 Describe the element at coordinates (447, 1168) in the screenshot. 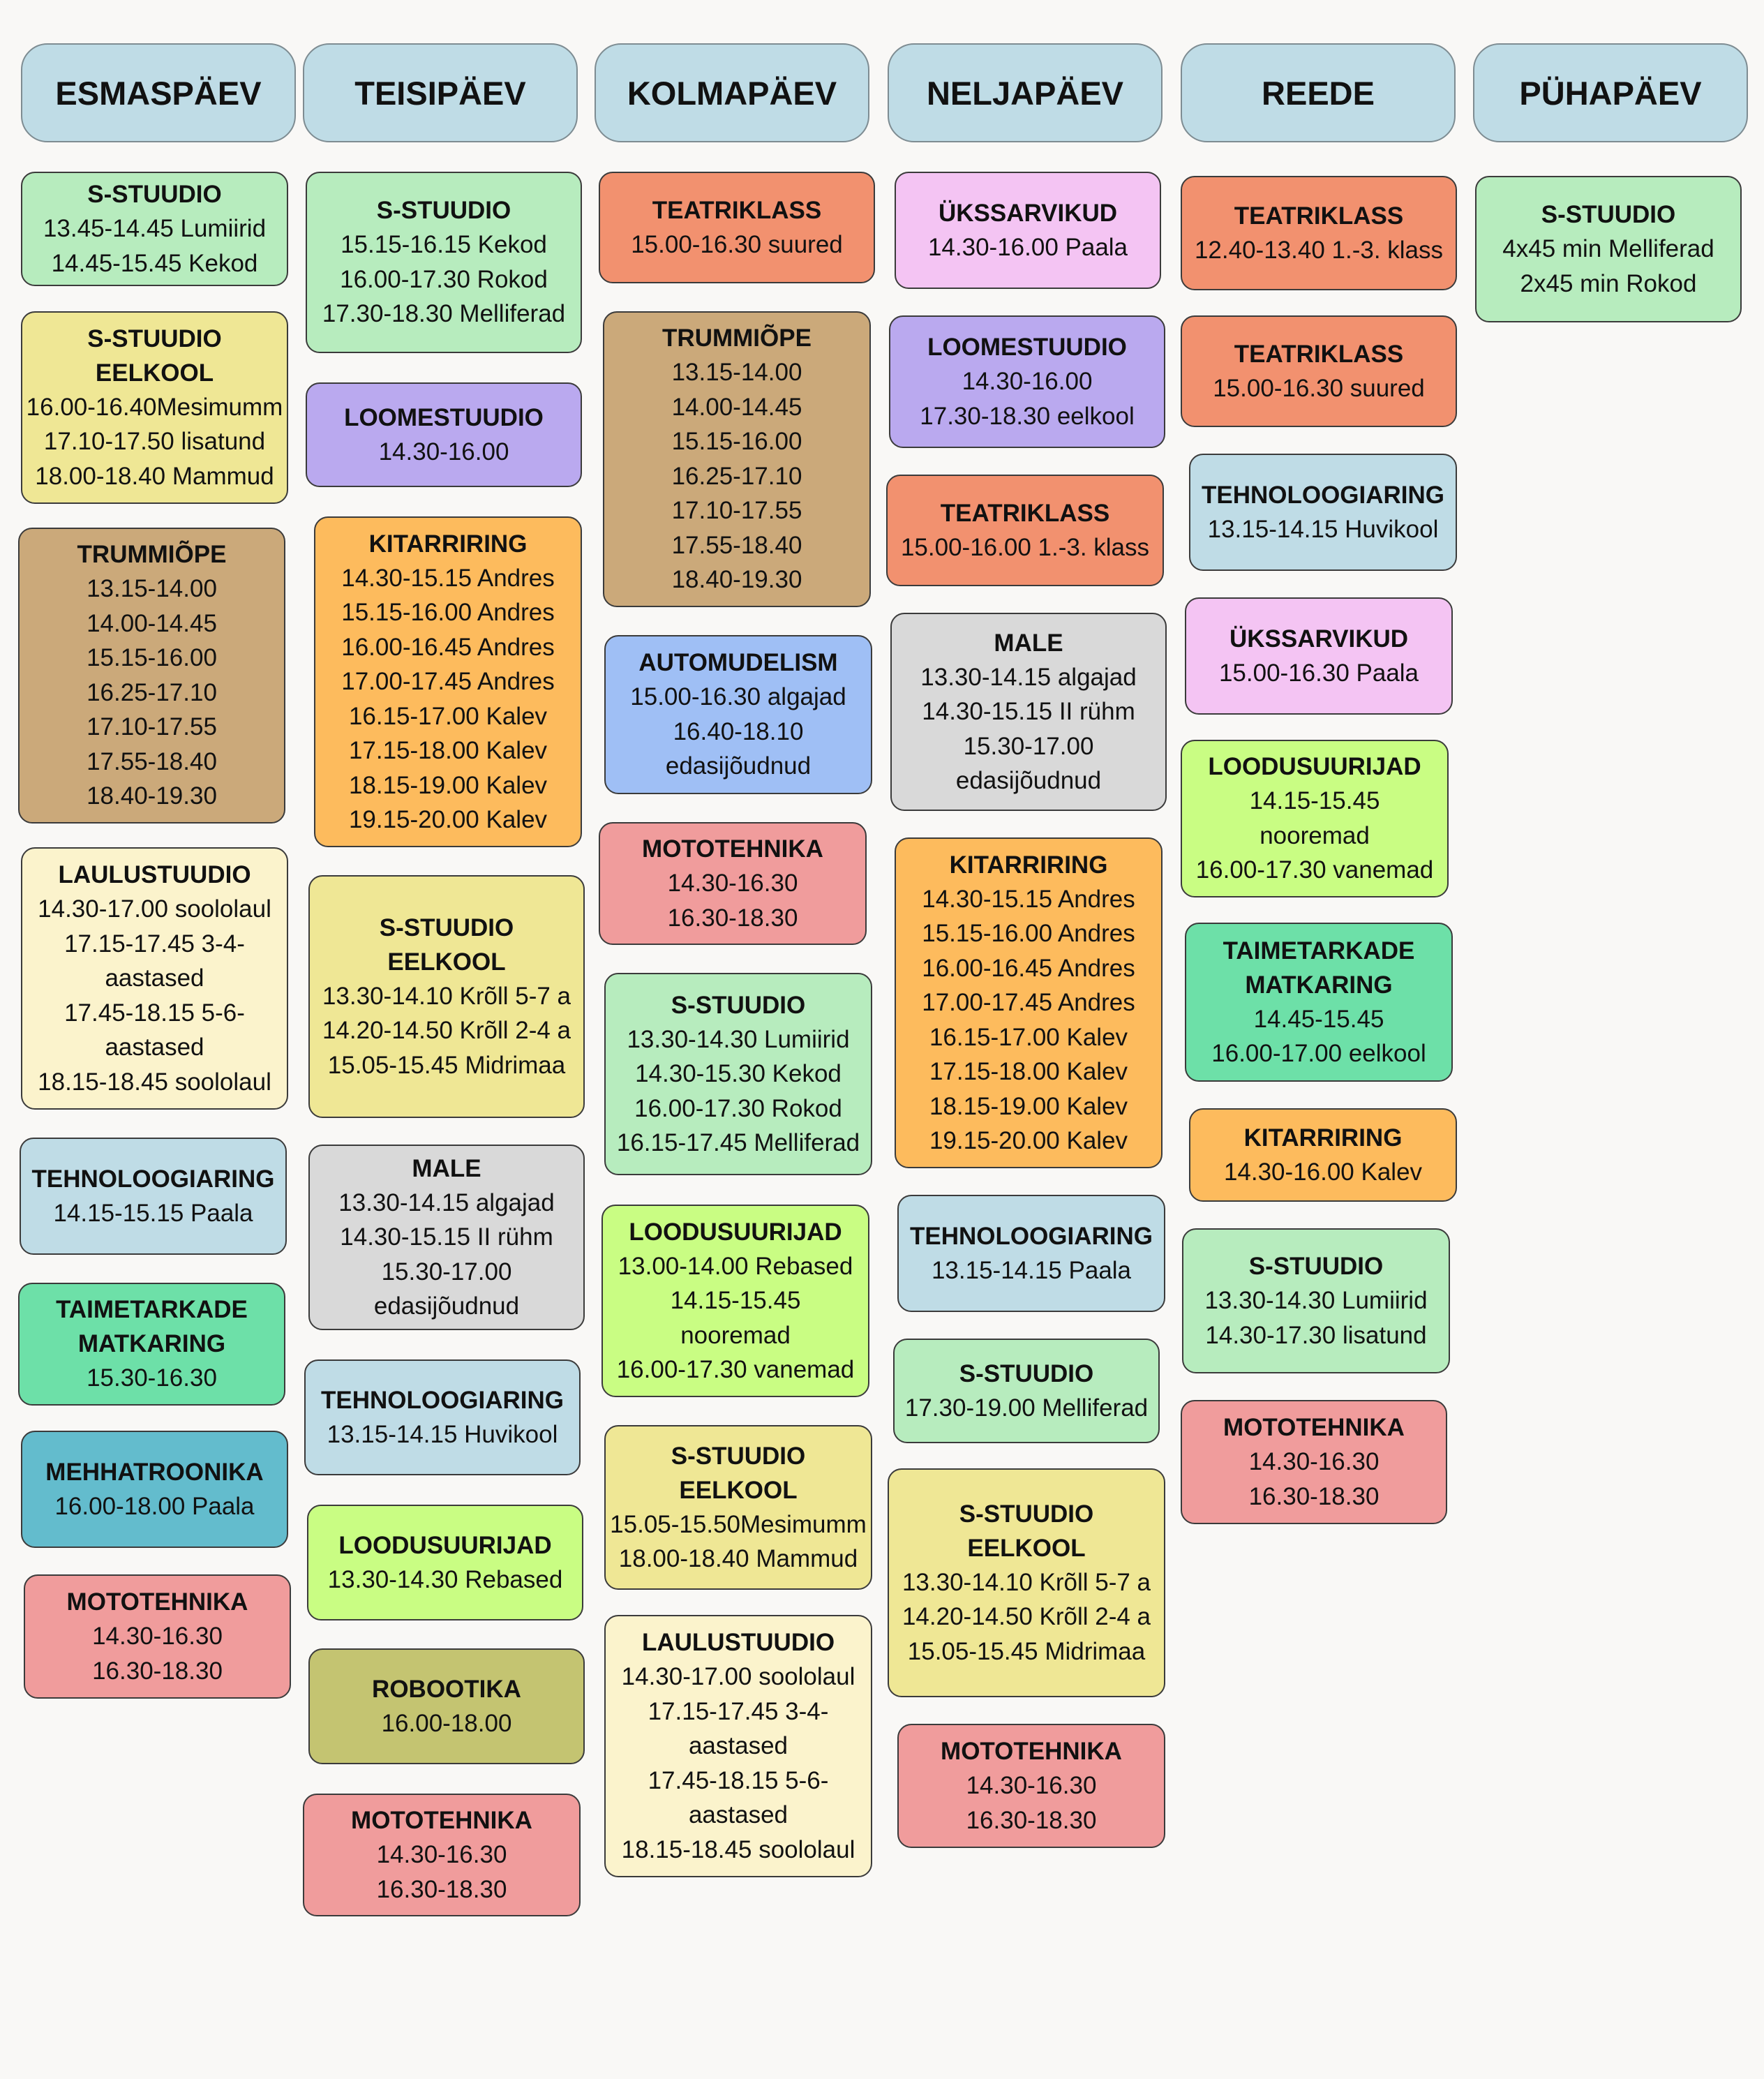

I see `card-title: MALE` at that location.